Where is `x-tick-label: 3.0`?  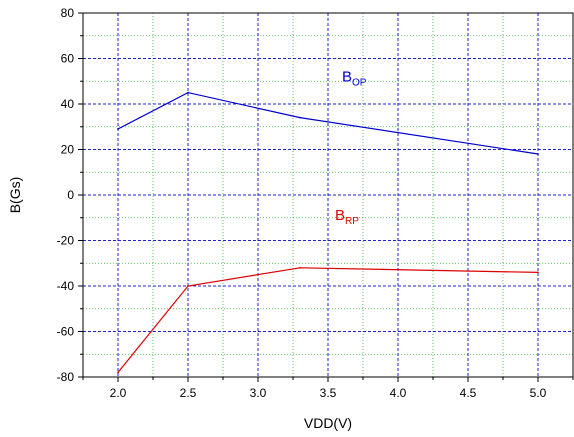
x-tick-label: 3.0 is located at coordinates (258, 393).